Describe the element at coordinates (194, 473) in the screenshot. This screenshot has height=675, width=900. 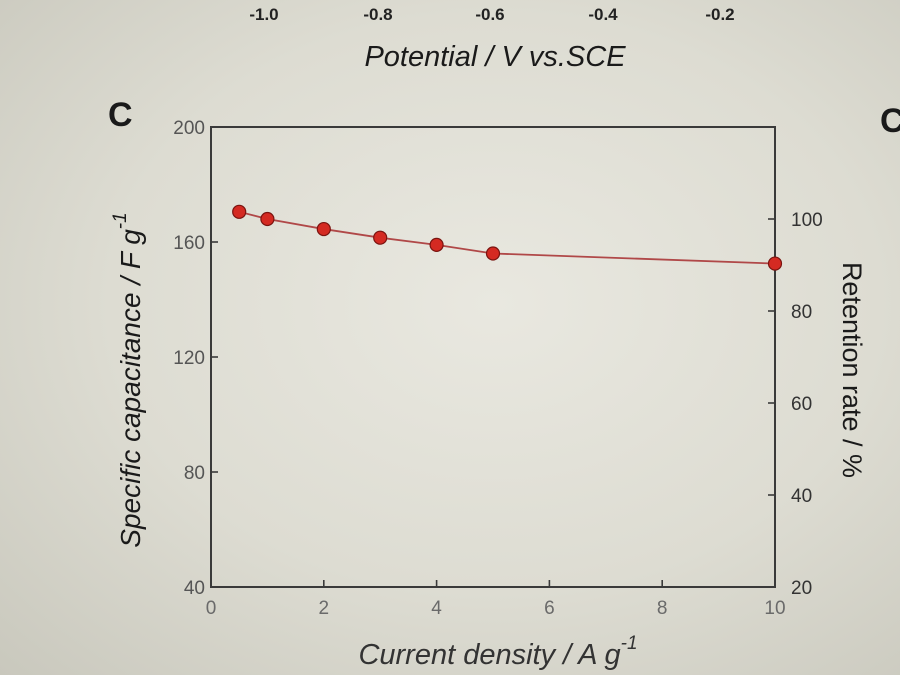
I see `y-tick-label: 80` at that location.